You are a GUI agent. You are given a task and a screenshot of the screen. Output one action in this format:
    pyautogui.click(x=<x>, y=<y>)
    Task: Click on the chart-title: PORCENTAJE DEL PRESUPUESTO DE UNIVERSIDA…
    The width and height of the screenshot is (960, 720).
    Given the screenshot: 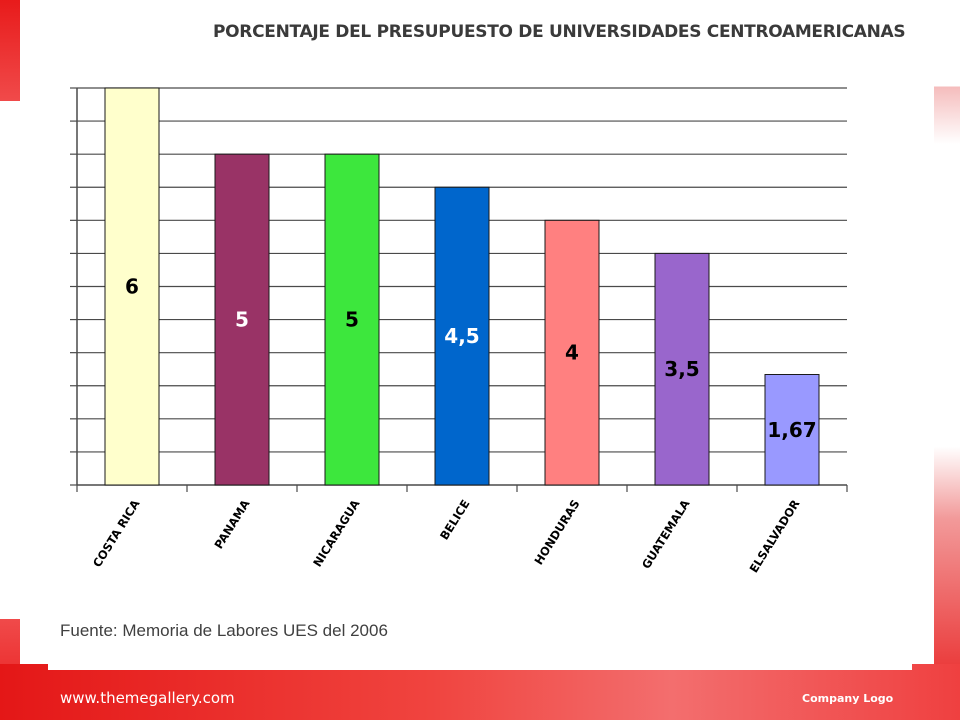 What is the action you would take?
    pyautogui.click(x=559, y=32)
    